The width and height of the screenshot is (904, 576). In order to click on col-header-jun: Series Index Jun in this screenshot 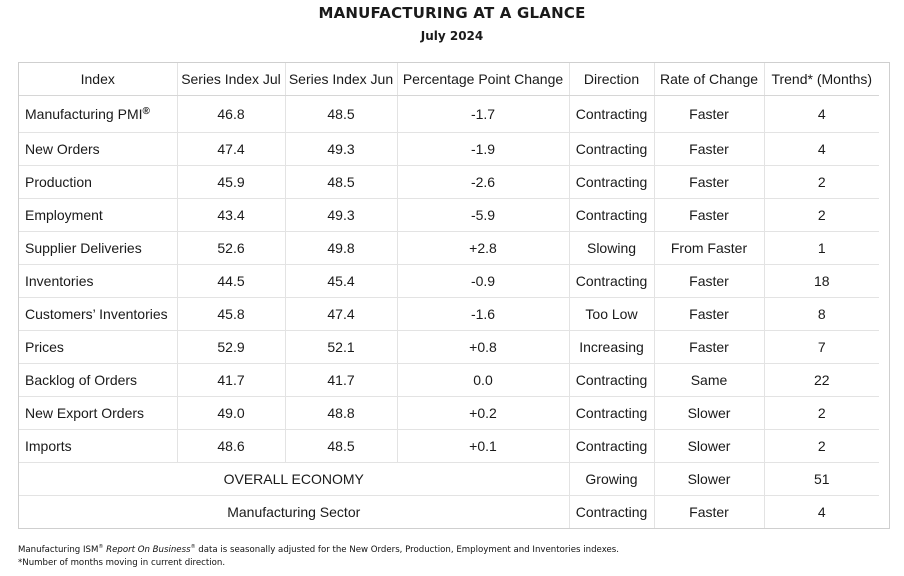, I will do `click(341, 79)`.